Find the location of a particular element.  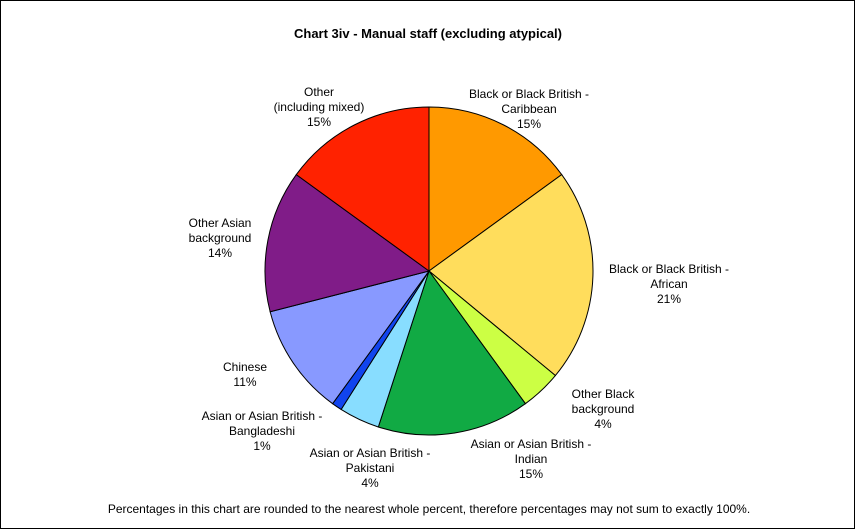

slice-label-0: Black or Black British -Caribbean 15% is located at coordinates (529, 109).